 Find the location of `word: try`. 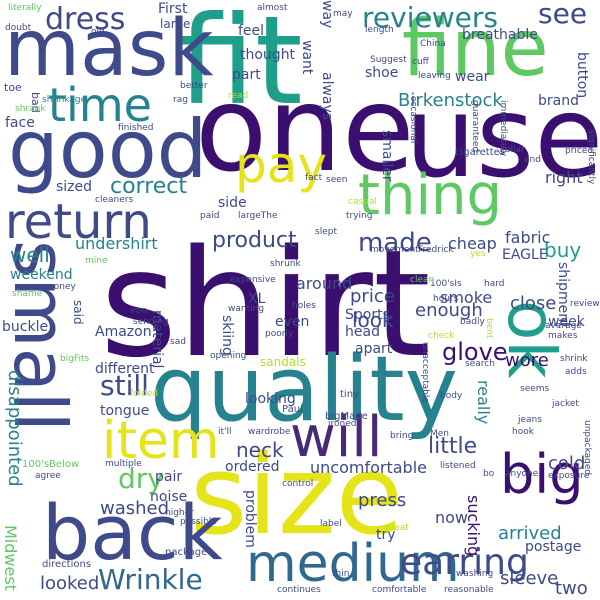

word: try is located at coordinates (386, 535).